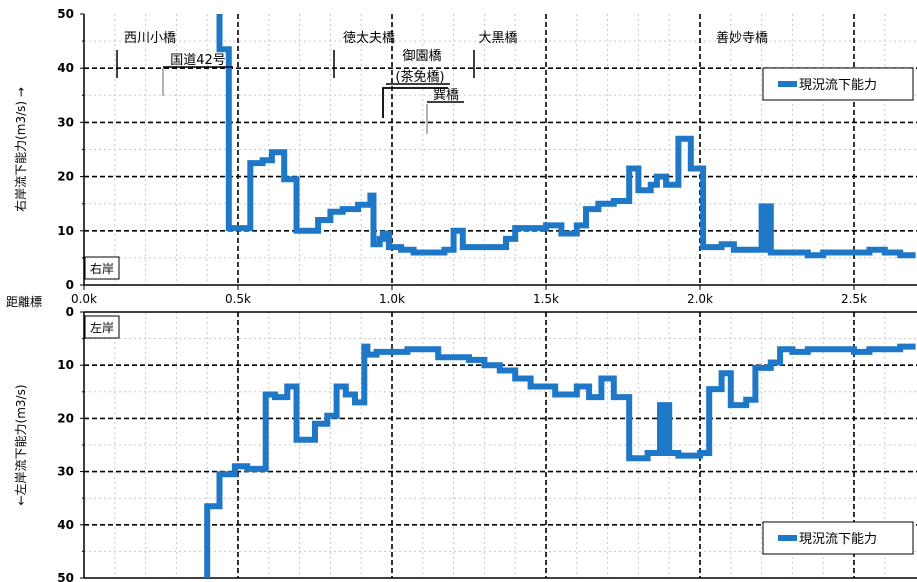 The height and width of the screenshot is (582, 917). Describe the element at coordinates (20, 149) in the screenshot. I see `y-axis-label: 右岸流下能力(m3/s) →` at that location.